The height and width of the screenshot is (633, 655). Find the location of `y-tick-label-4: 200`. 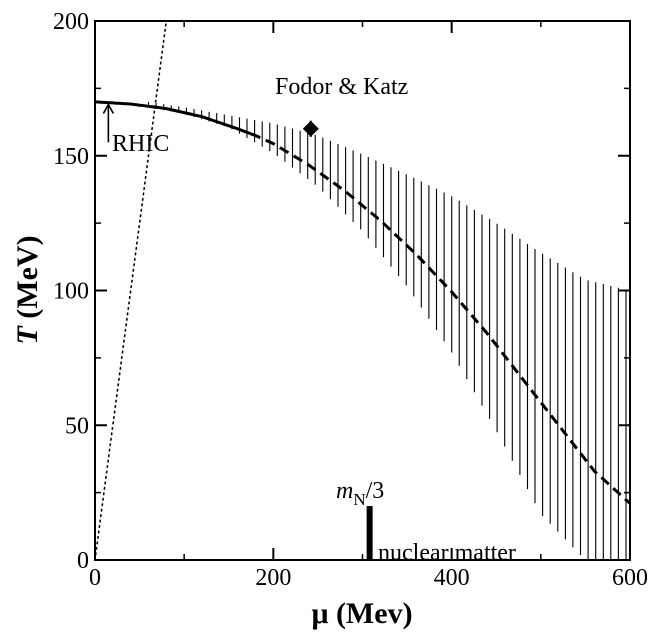

y-tick-label-4: 200 is located at coordinates (71, 22).